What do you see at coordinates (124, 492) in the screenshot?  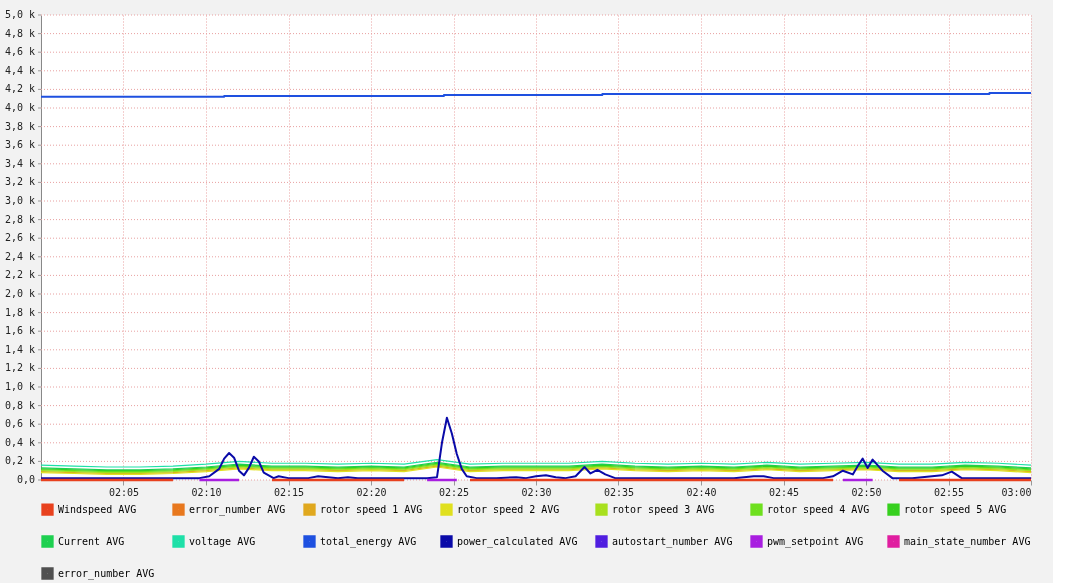 I see `x-tick-label: 02:05` at bounding box center [124, 492].